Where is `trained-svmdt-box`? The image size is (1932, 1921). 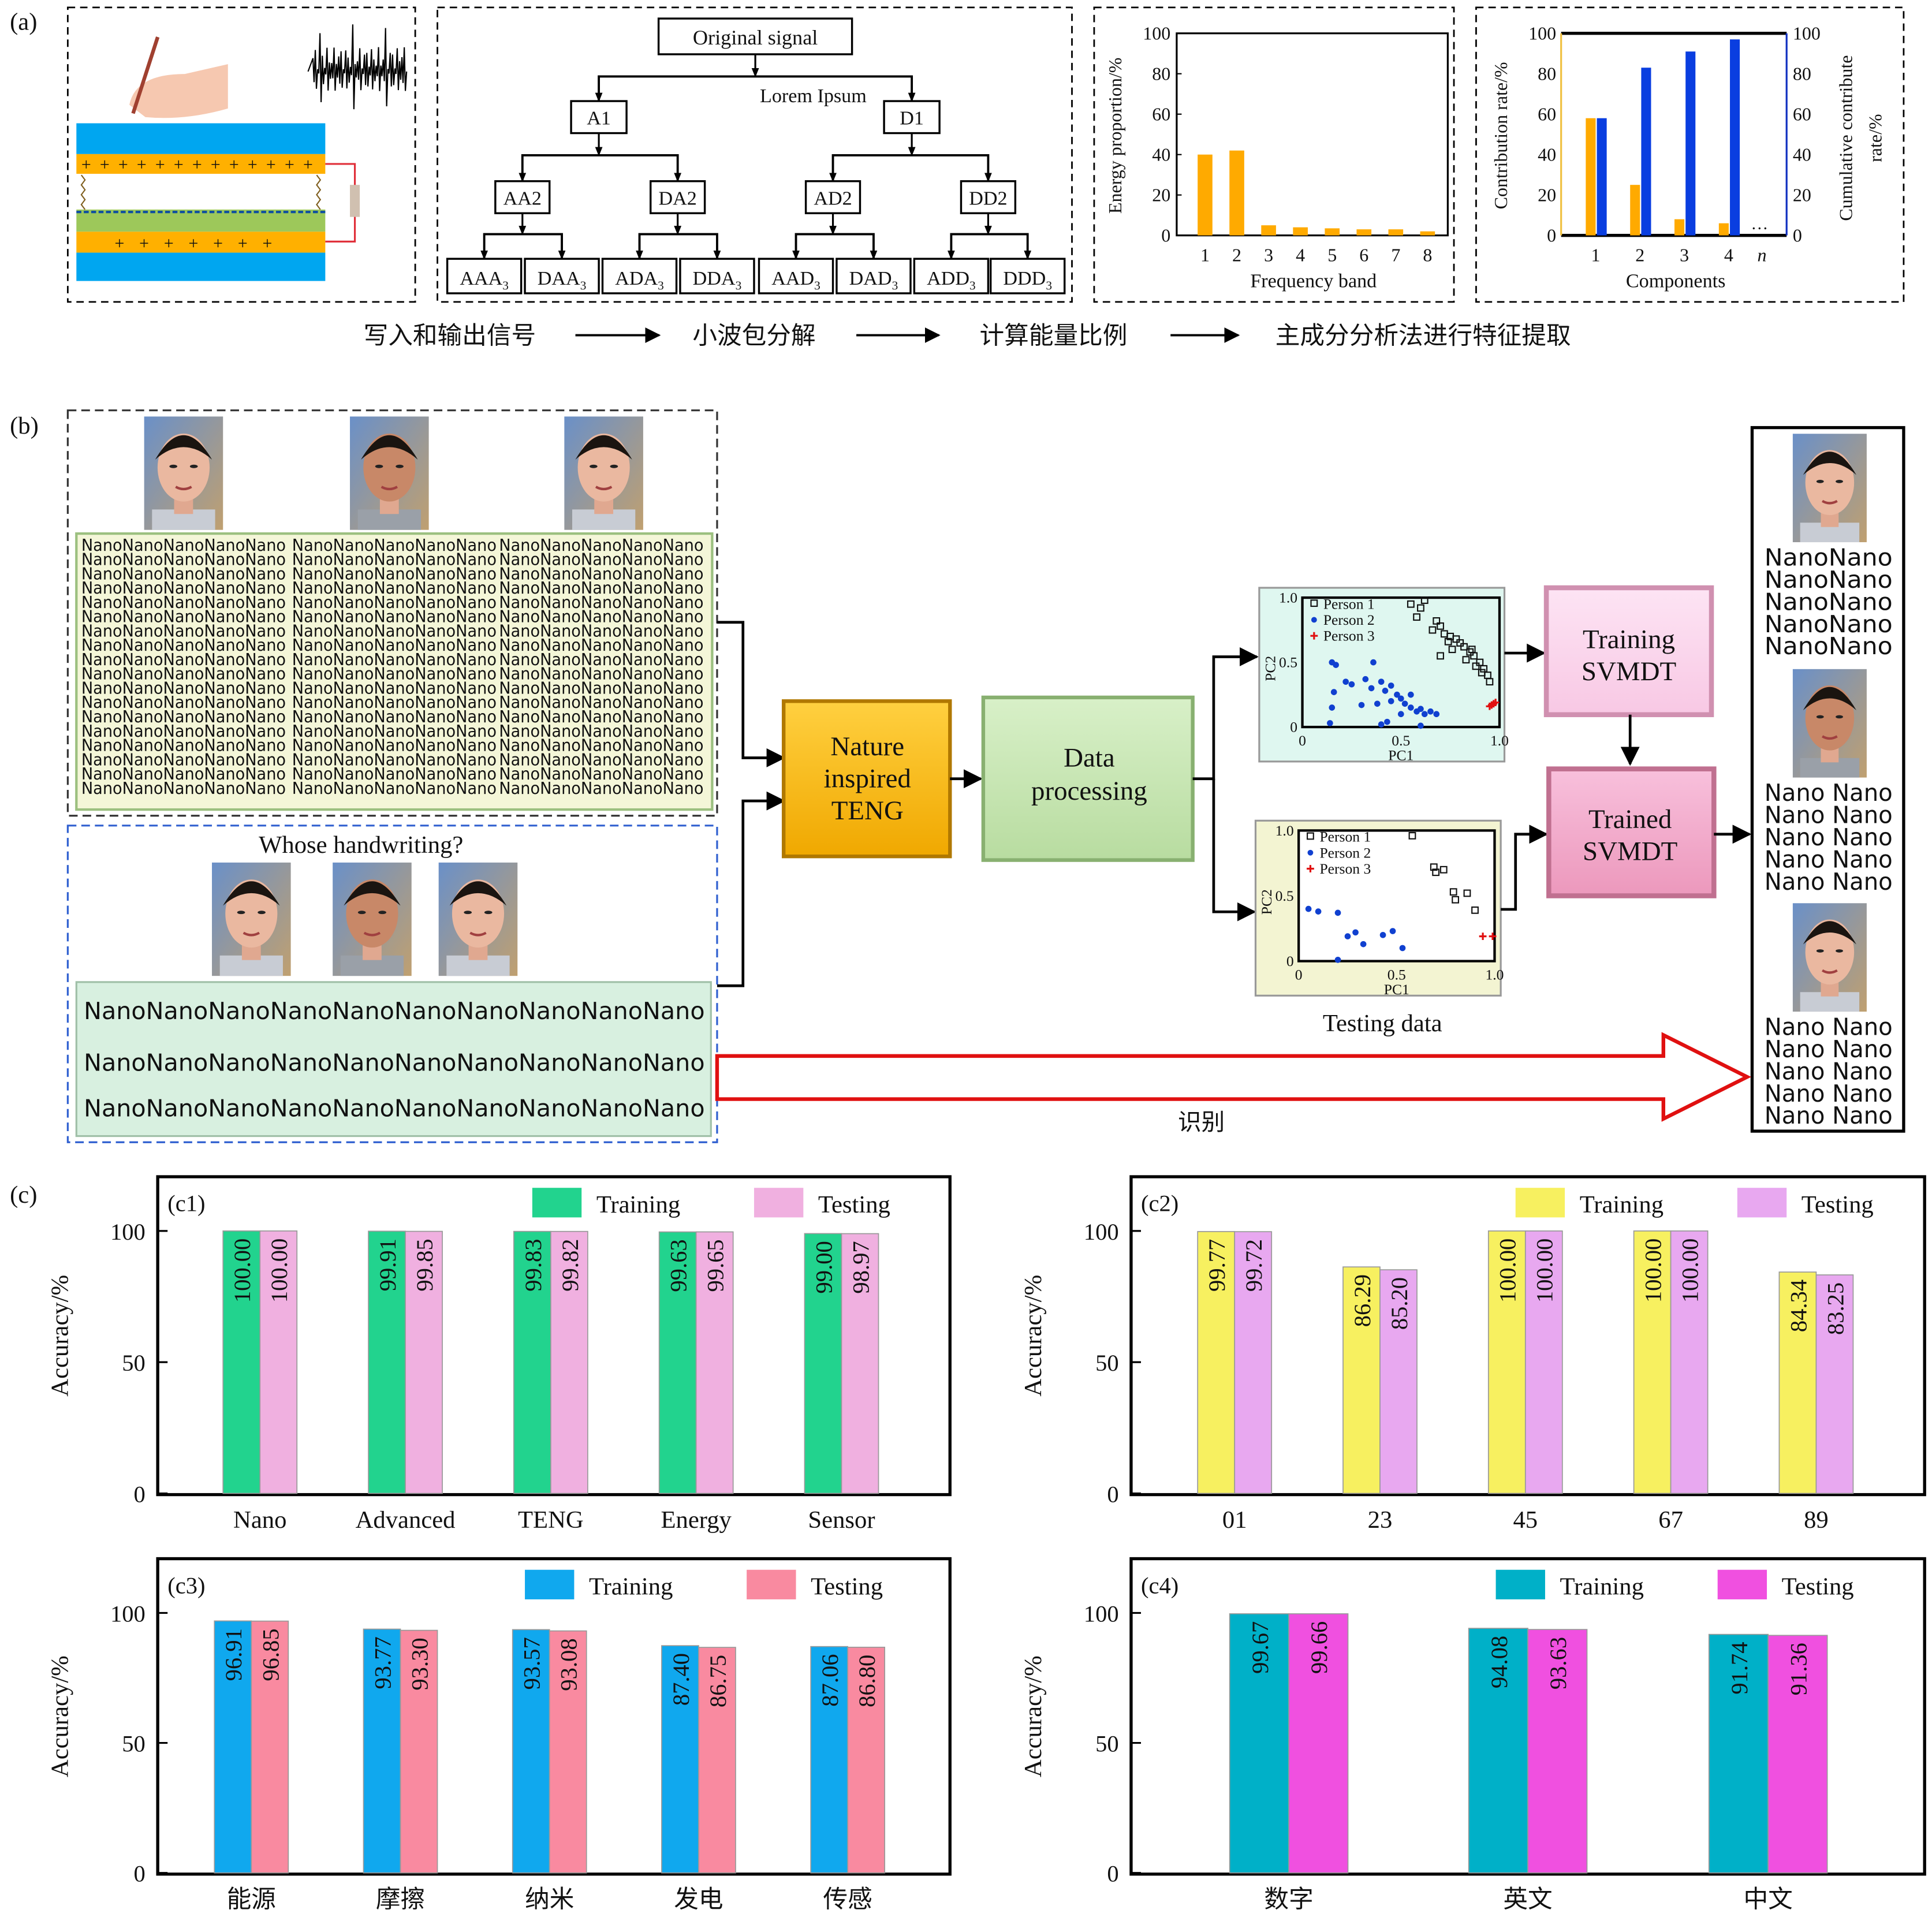
trained-svmdt-box is located at coordinates (1631, 832).